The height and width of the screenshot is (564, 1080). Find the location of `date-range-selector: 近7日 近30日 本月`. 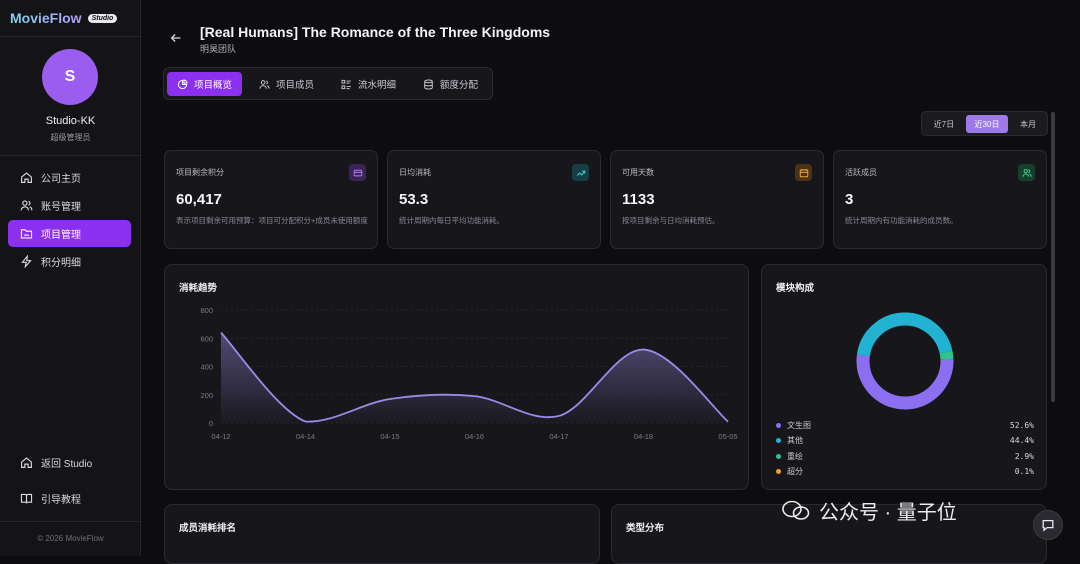

date-range-selector: 近7日 近30日 本月 is located at coordinates (984, 123).